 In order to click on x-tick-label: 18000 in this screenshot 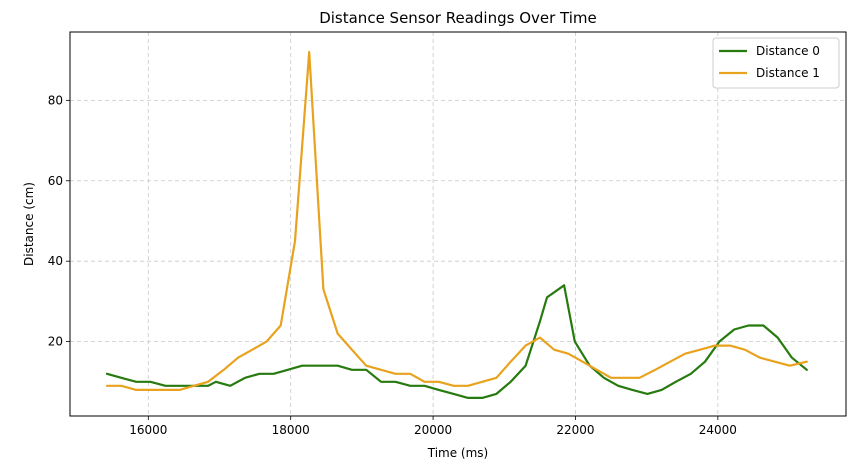, I will do `click(291, 430)`.